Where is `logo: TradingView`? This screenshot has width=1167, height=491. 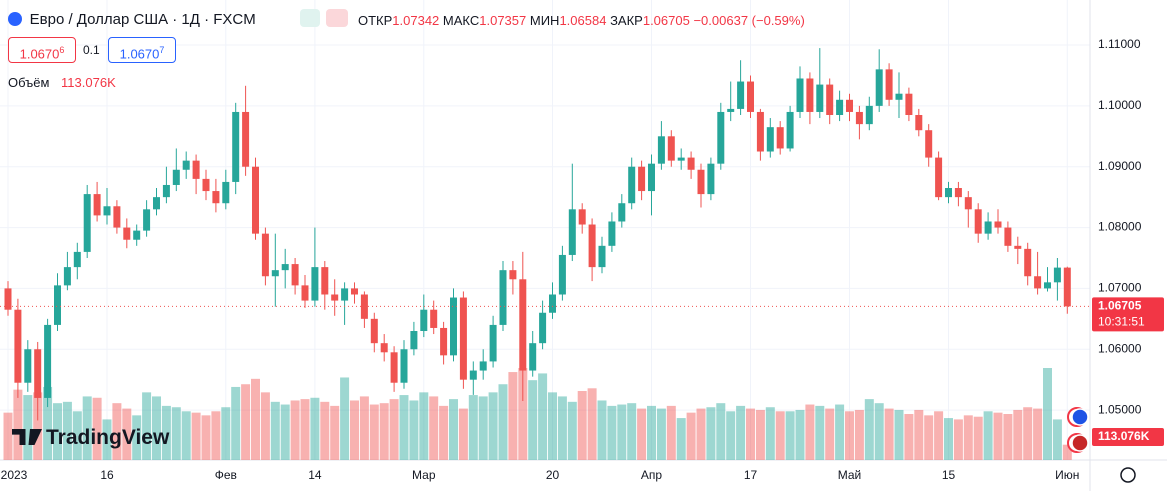 logo: TradingView is located at coordinates (90, 438).